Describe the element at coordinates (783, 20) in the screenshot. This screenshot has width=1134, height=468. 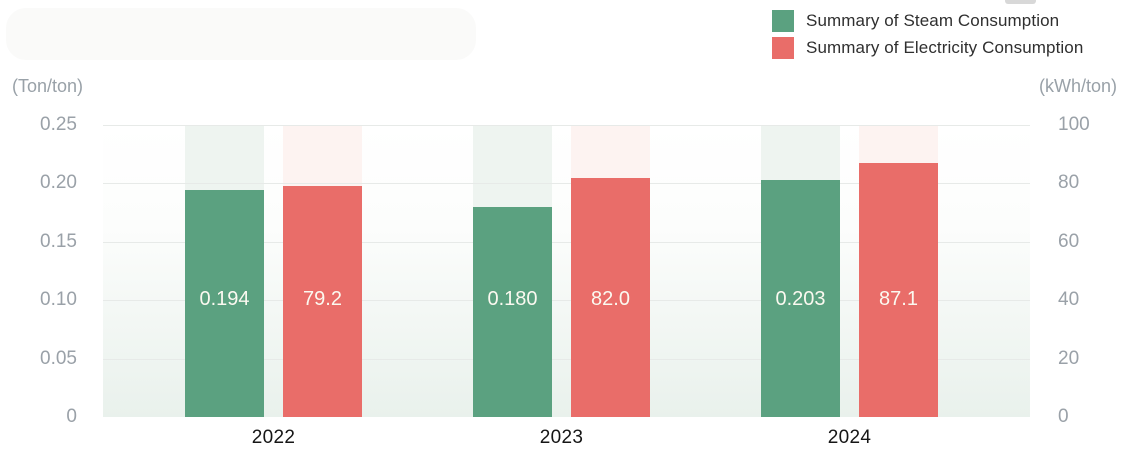
I see `steam-legend-swatch-icon` at that location.